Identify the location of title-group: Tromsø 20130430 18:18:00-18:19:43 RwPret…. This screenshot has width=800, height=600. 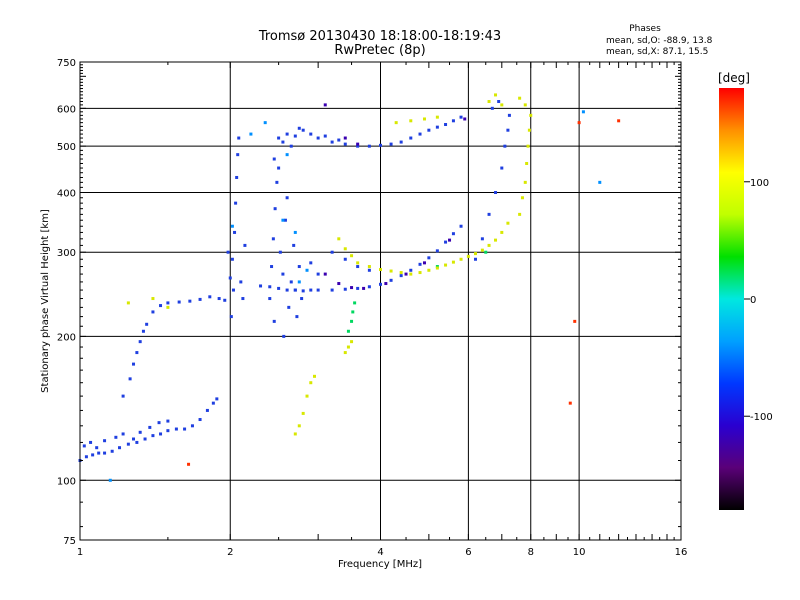
(379, 43).